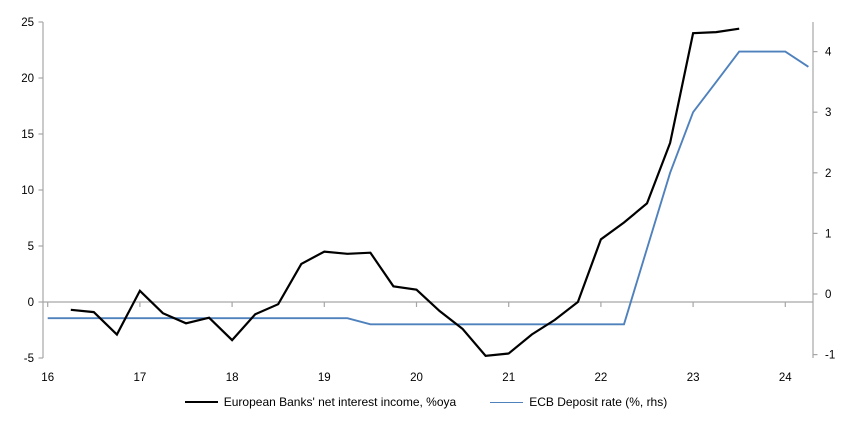 The image size is (852, 427). What do you see at coordinates (31, 247) in the screenshot?
I see `left-axis-label: 5` at bounding box center [31, 247].